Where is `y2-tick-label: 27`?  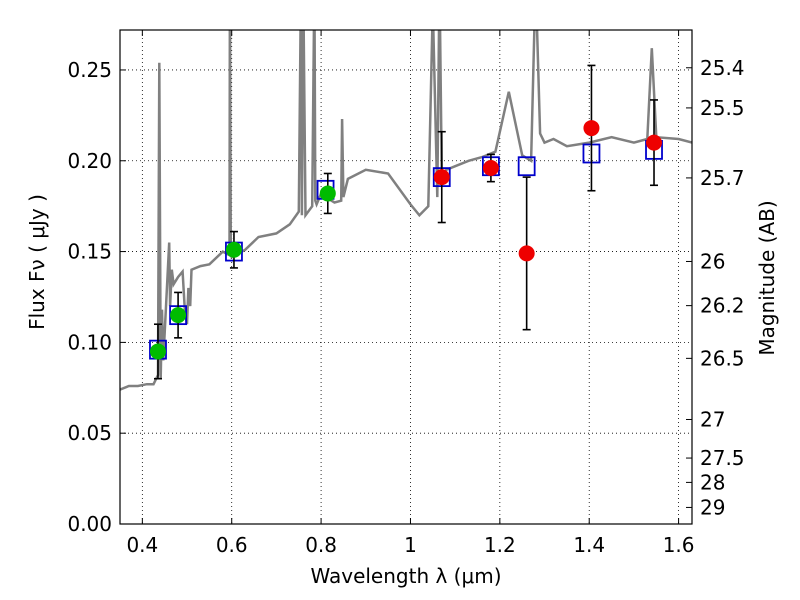
y2-tick-label: 27 is located at coordinates (712, 419).